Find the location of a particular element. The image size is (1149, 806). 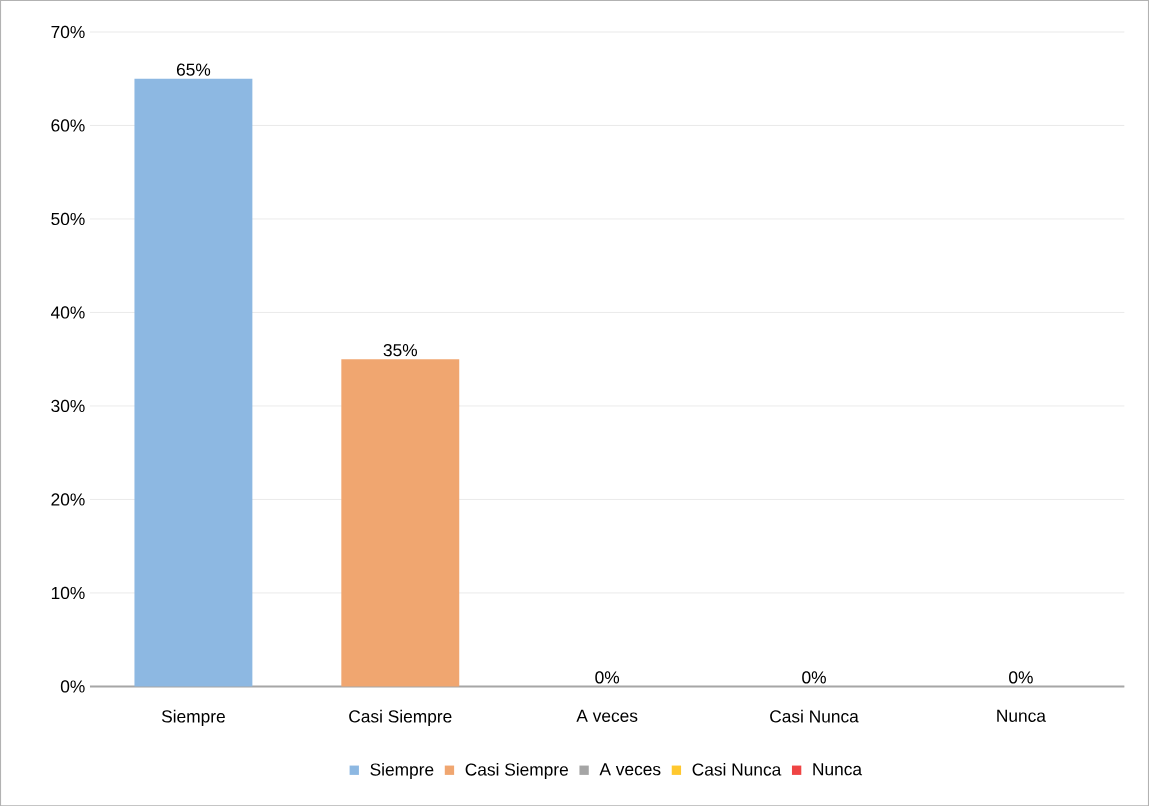

y-tick-label: 10% is located at coordinates (68, 592).